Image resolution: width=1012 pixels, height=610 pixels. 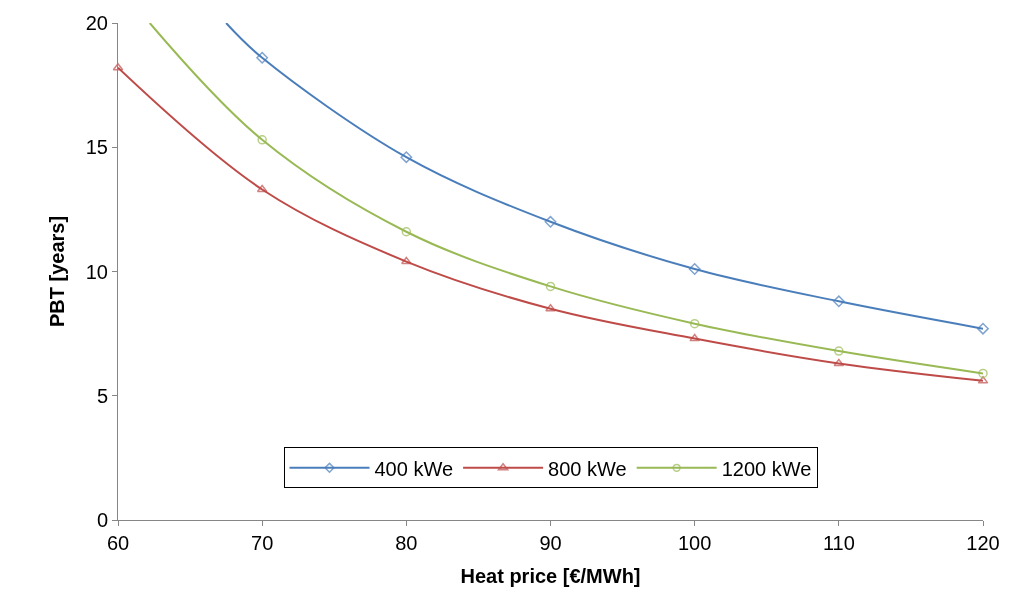 I want to click on y-tick-label: 15, so click(x=96, y=147).